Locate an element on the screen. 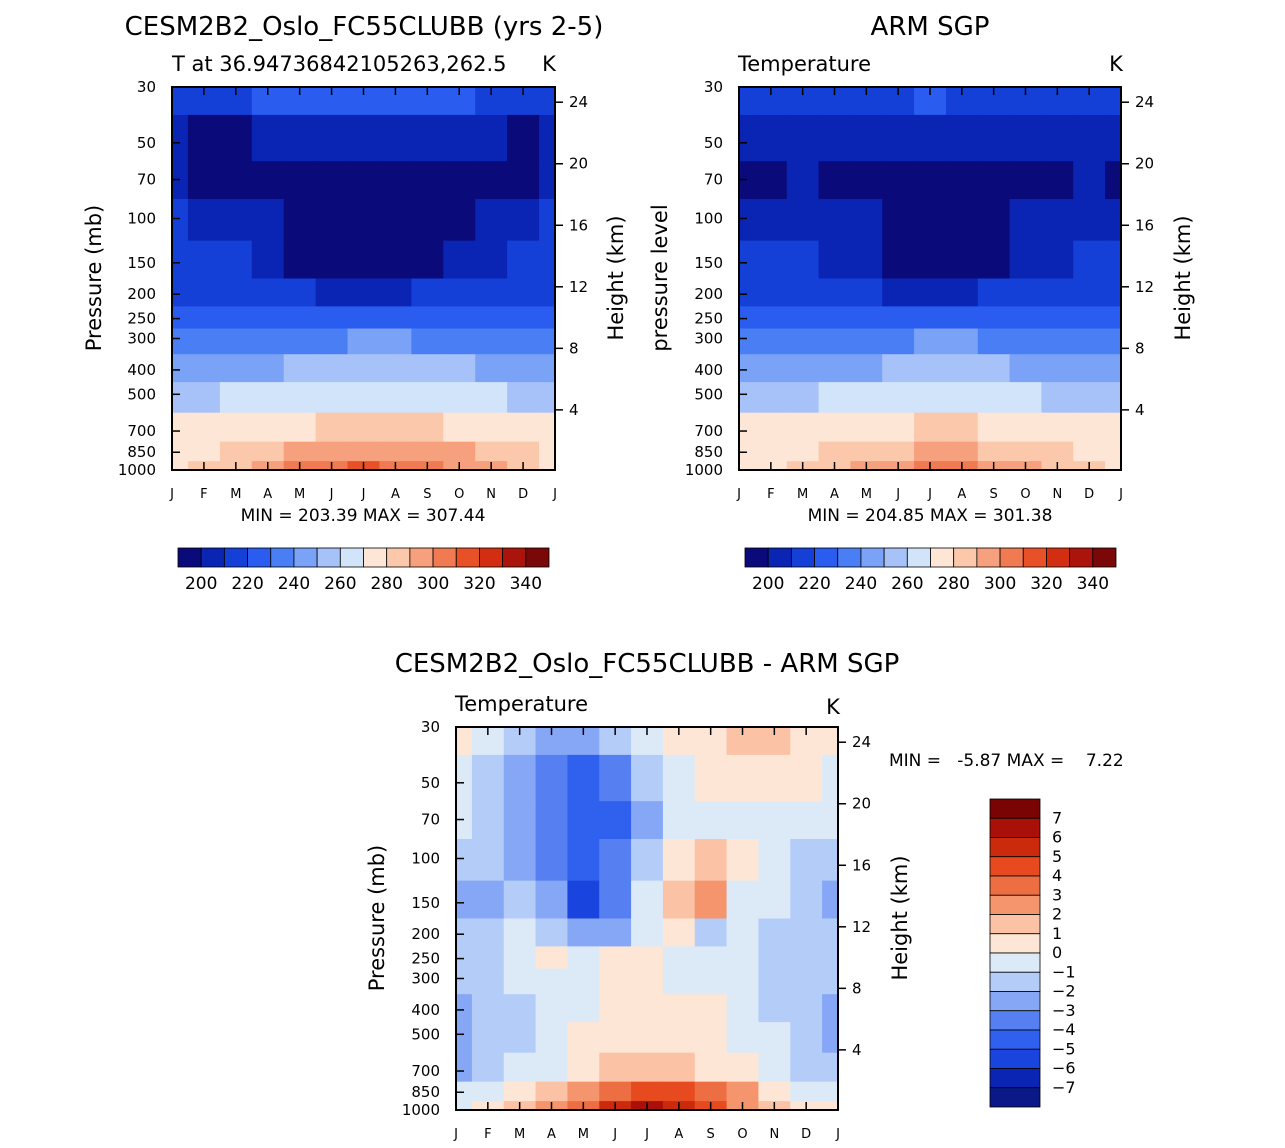 The image size is (1285, 1148). colorbar-label: −1 is located at coordinates (1064, 971).